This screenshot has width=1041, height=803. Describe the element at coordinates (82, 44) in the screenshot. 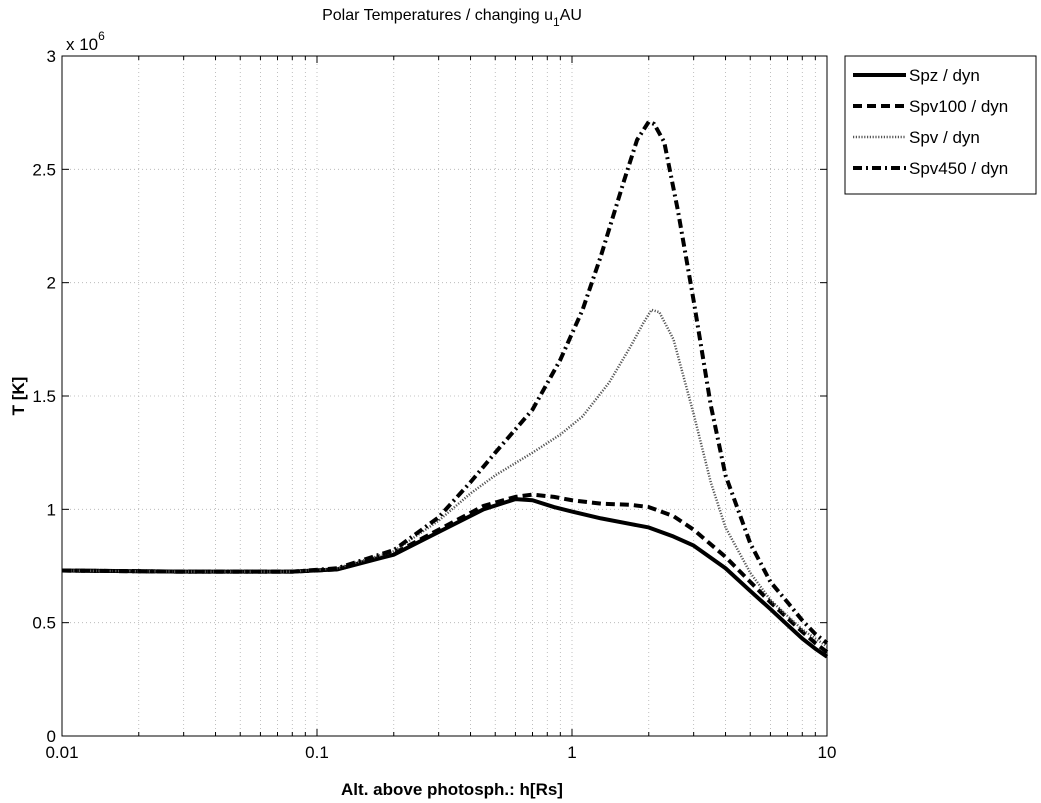

I see `y-exponent-base: x 10` at that location.